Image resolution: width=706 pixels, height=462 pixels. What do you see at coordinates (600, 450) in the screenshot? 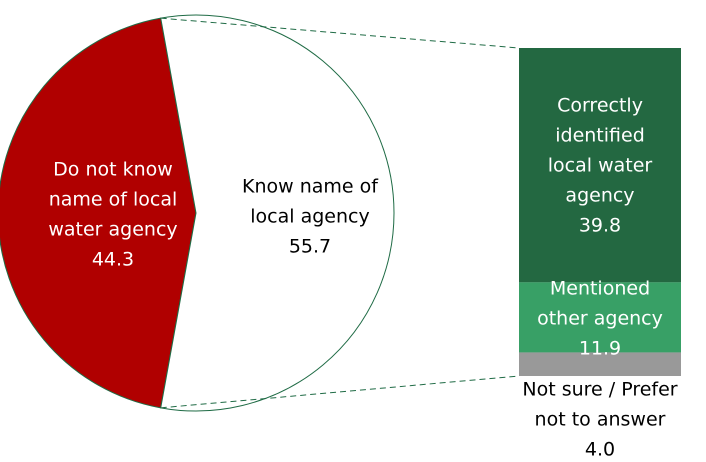
I see `segment-value: 4.0` at bounding box center [600, 450].